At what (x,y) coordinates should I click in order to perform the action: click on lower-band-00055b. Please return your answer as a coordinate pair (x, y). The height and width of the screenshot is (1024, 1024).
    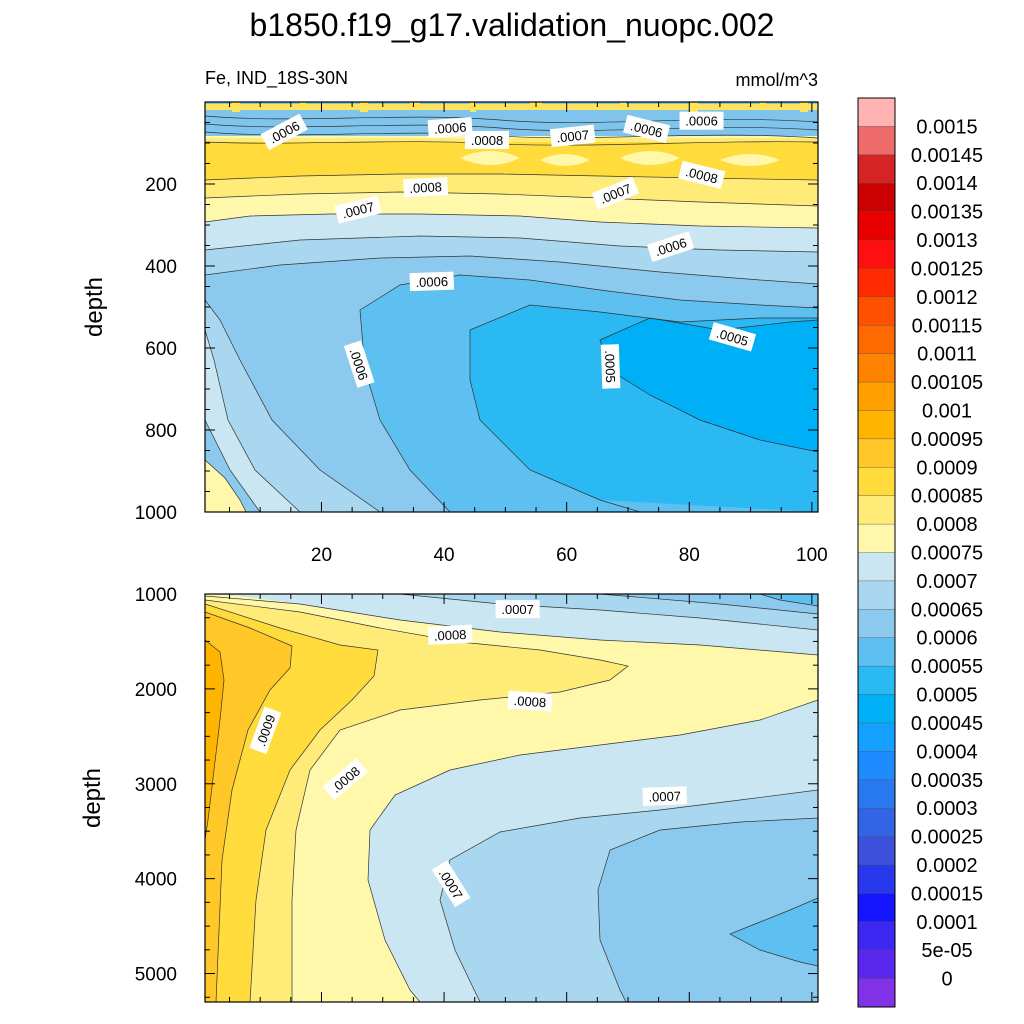
    Looking at the image, I should click on (774, 932).